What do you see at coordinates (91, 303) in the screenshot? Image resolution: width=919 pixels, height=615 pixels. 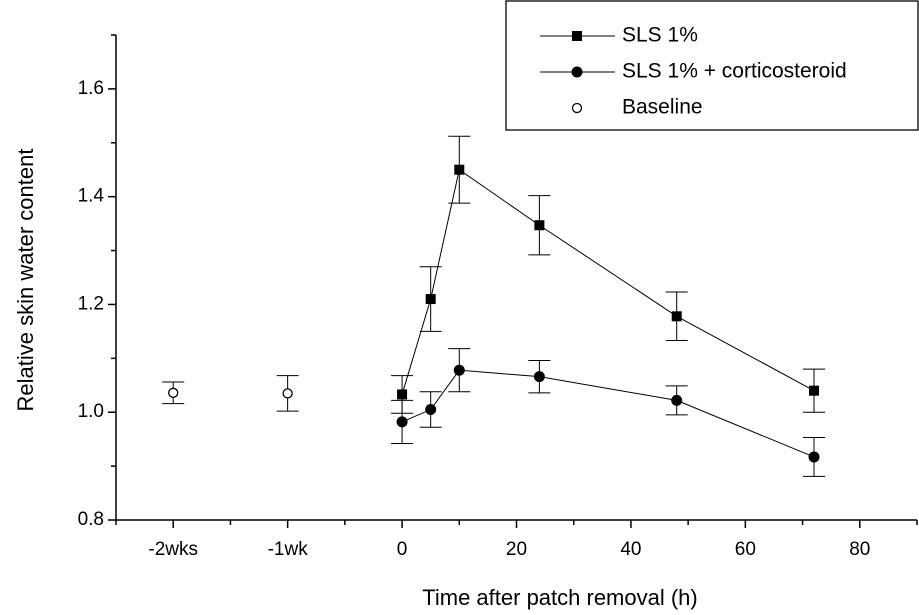 I see `y-tick-label: 1.2` at bounding box center [91, 303].